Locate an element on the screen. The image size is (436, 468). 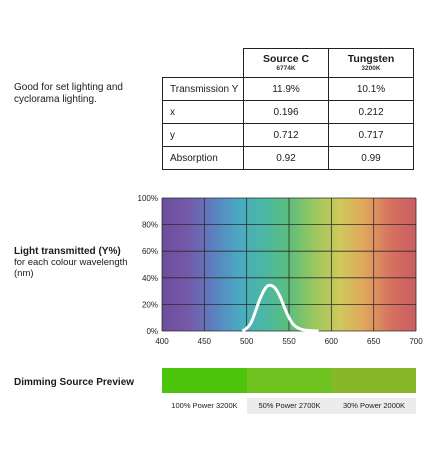
column-color-temp: 3200K is located at coordinates (371, 68).